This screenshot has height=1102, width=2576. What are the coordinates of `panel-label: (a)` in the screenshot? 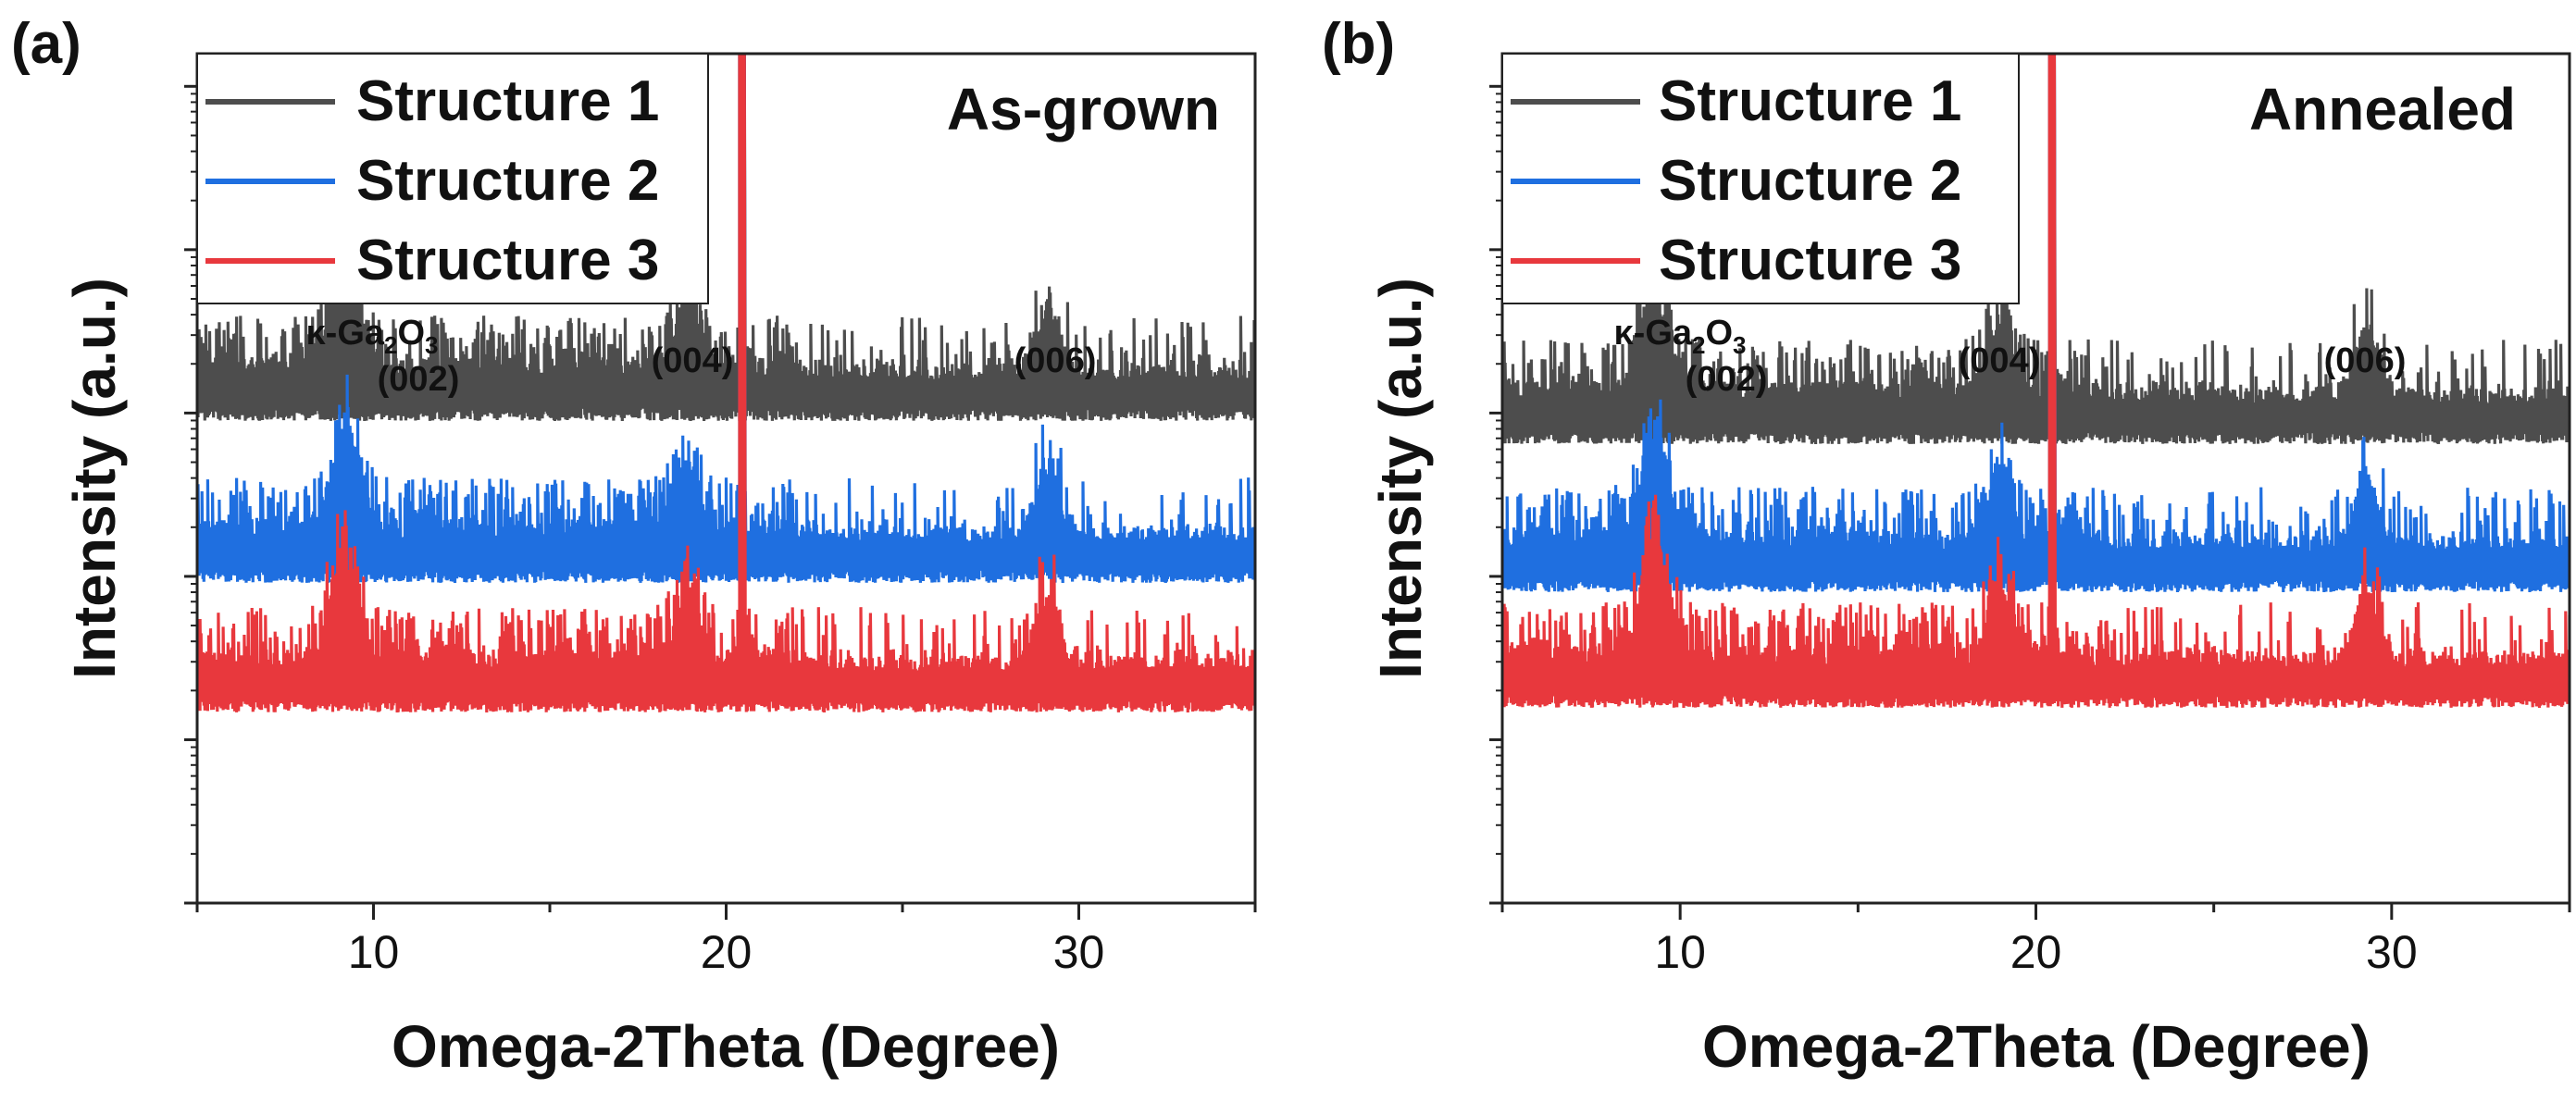 It's located at (46, 44).